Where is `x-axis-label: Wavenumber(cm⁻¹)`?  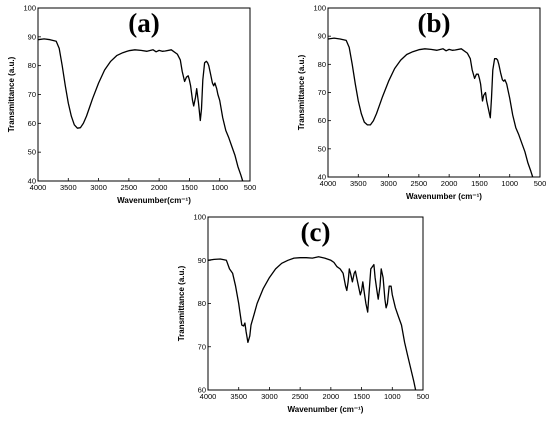 x-axis-label: Wavenumber(cm⁻¹) is located at coordinates (154, 200).